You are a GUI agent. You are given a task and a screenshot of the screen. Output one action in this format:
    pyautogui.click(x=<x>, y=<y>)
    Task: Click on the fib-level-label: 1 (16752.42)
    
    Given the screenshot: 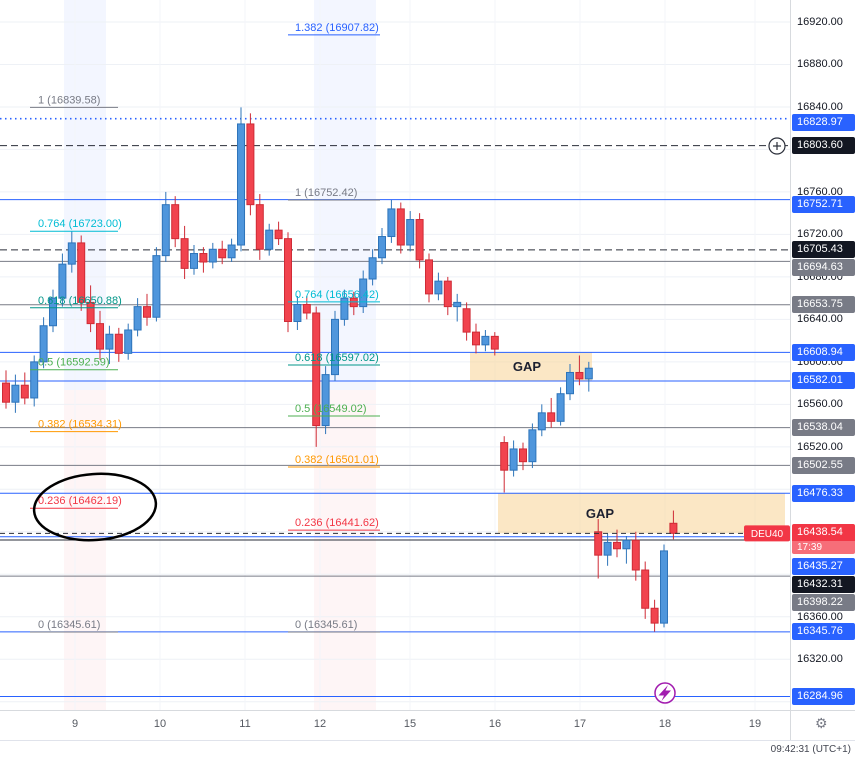 What is the action you would take?
    pyautogui.click(x=326, y=193)
    